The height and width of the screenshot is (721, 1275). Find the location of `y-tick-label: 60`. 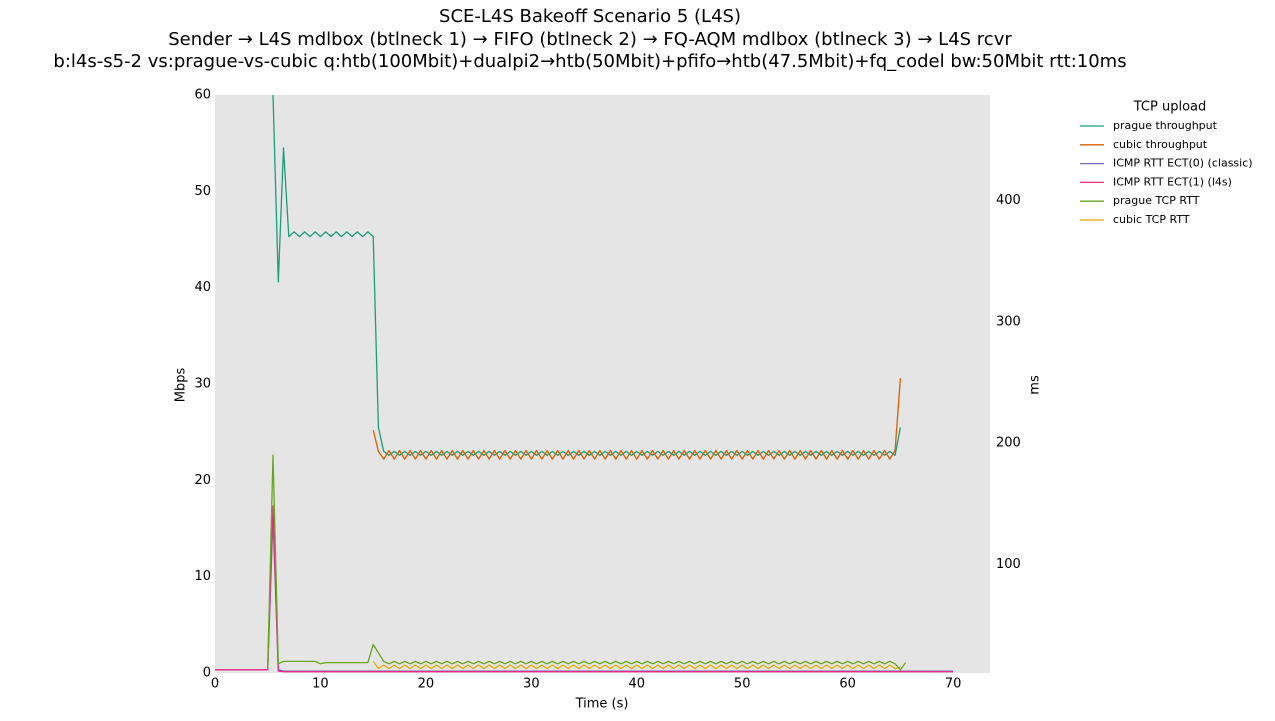

y-tick-label: 60 is located at coordinates (202, 95).